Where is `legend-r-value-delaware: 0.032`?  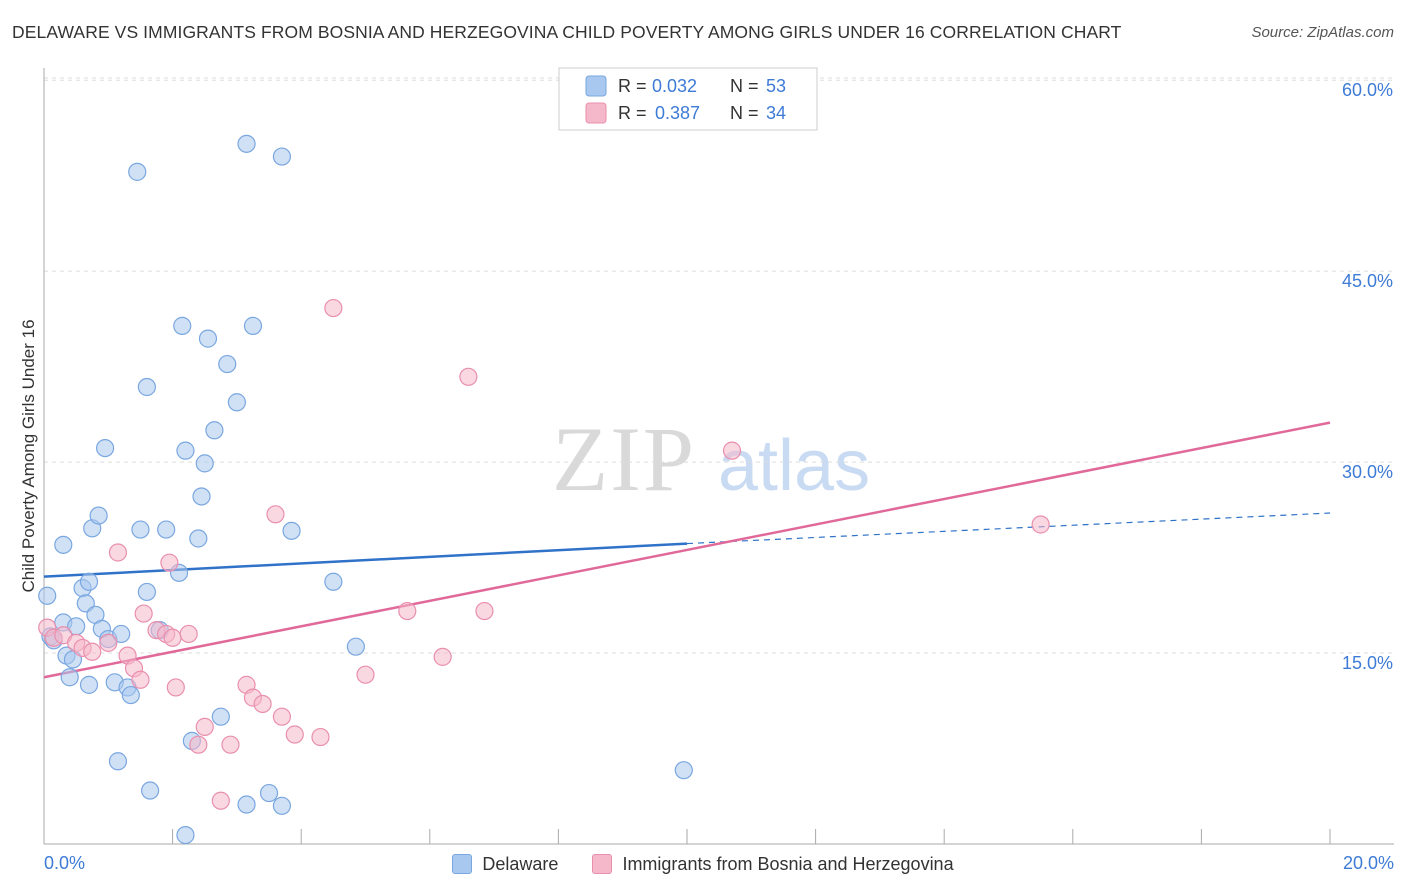 legend-r-value-delaware: 0.032 is located at coordinates (674, 86).